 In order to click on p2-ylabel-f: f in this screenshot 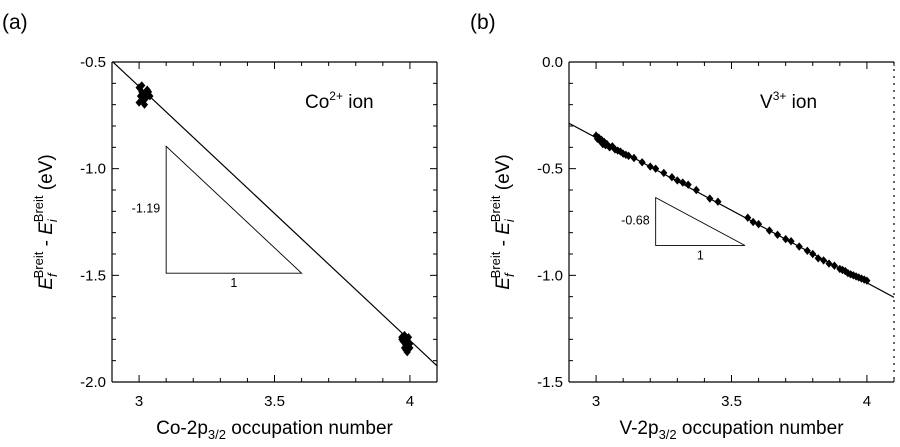, I will do `click(509, 274)`.